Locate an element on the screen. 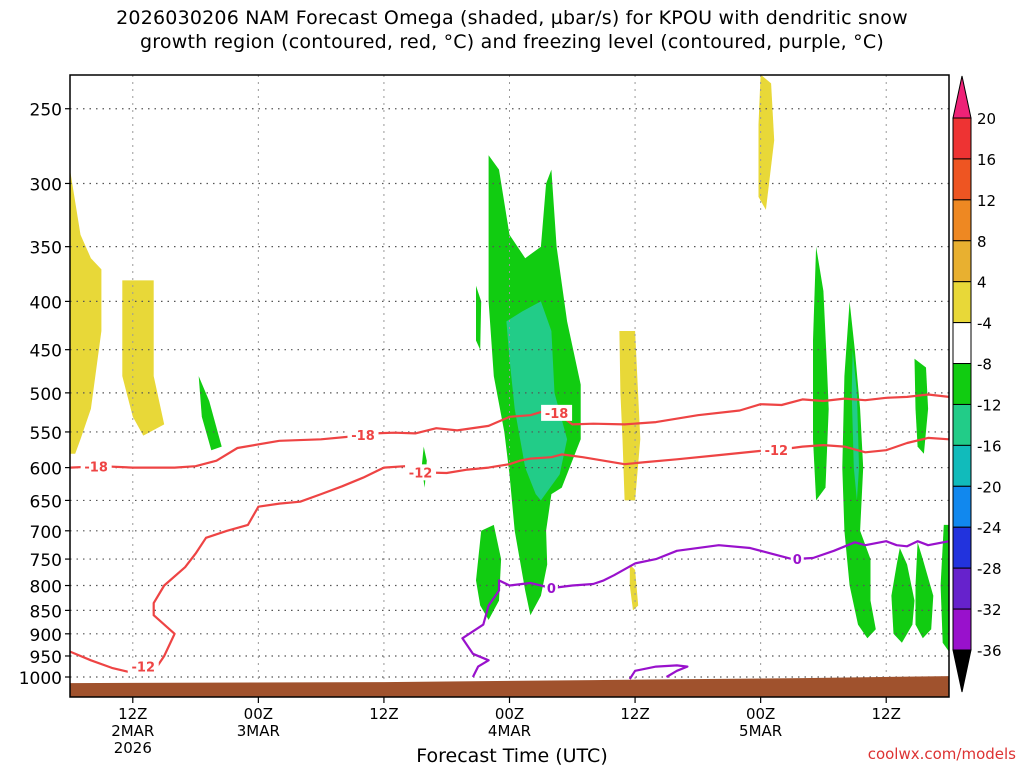  colorbar-label: 20 is located at coordinates (986, 119).